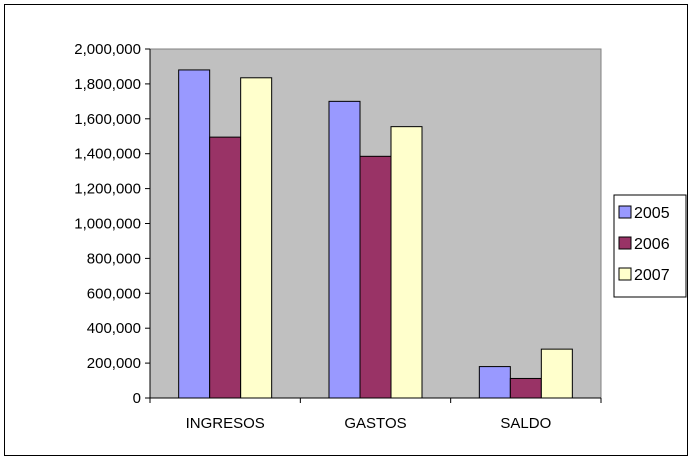 The width and height of the screenshot is (693, 462). I want to click on bar-2007-gastos, so click(406, 262).